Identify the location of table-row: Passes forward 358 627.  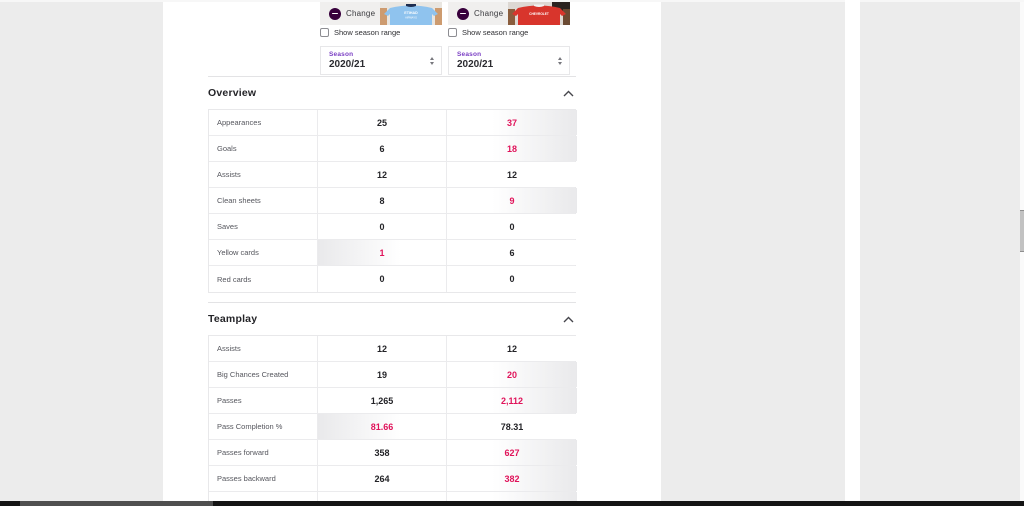
(393, 453).